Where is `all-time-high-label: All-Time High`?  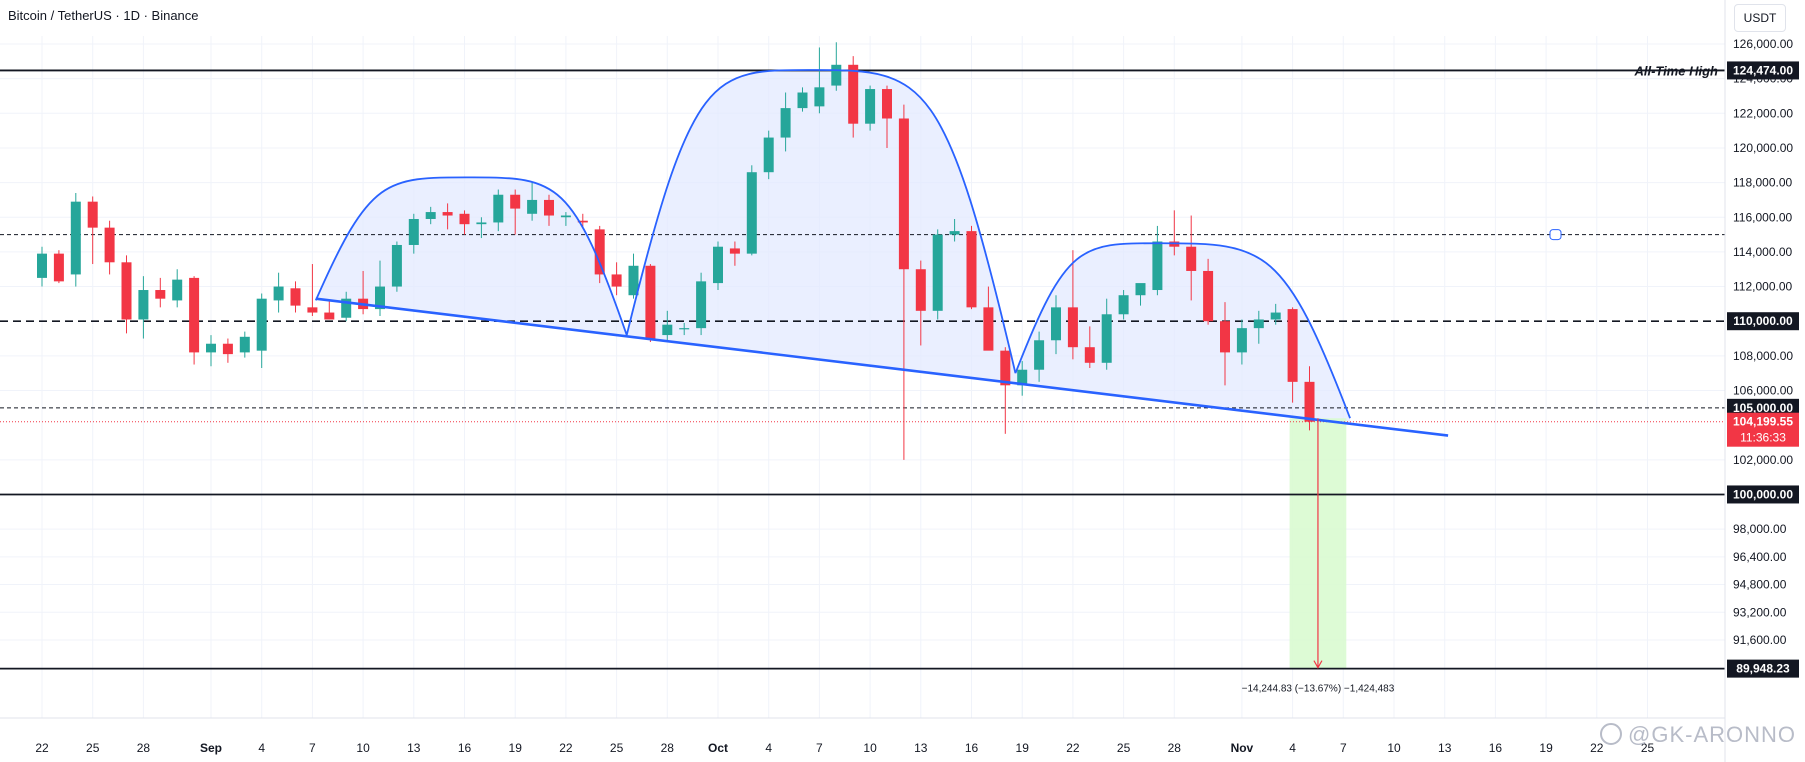
all-time-high-label: All-Time High is located at coordinates (1675, 70).